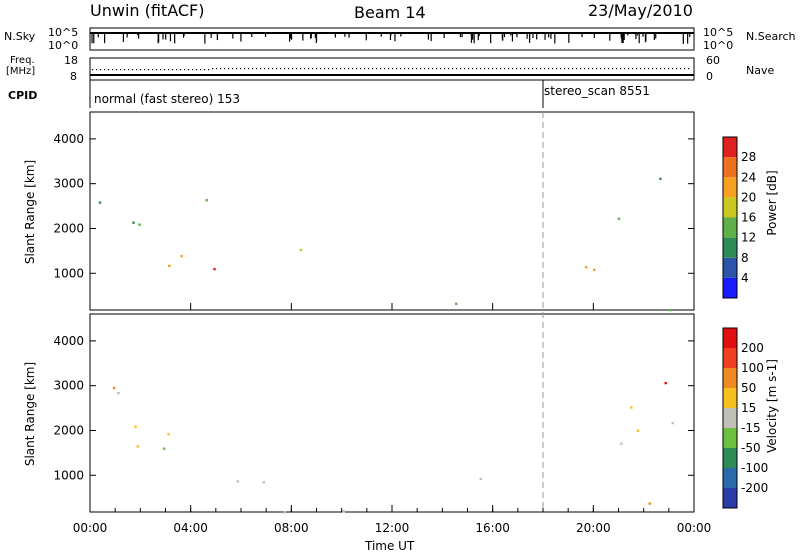 Image resolution: width=800 pixels, height=554 pixels. I want to click on nsky-label: N.Sky, so click(20, 36).